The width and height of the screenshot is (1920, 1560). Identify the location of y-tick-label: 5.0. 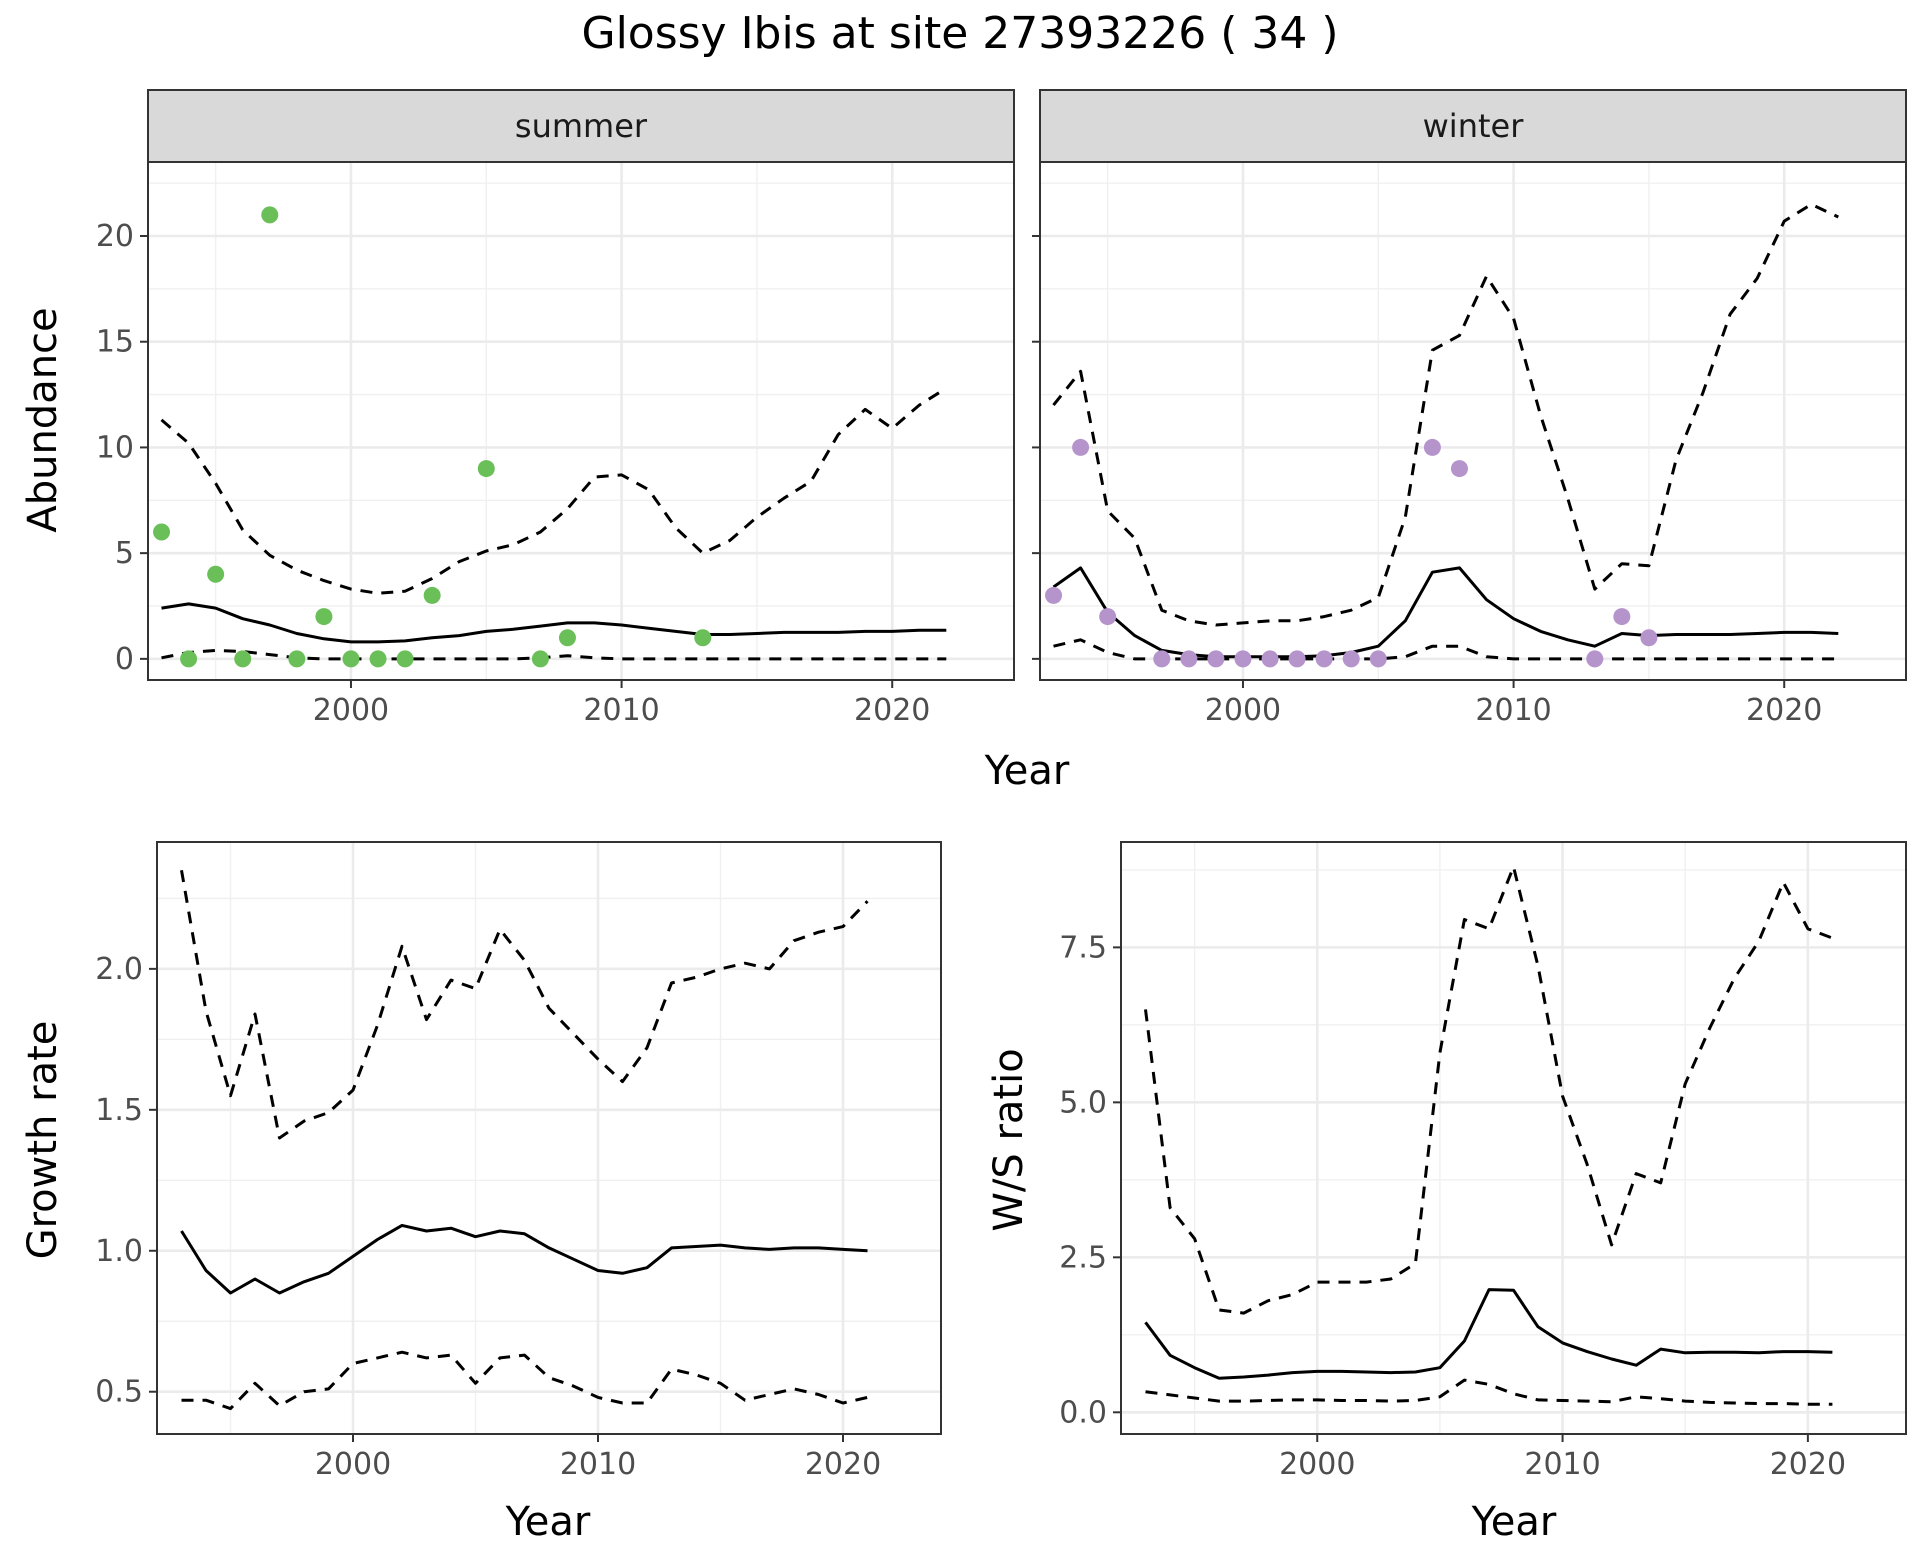
(1083, 1102).